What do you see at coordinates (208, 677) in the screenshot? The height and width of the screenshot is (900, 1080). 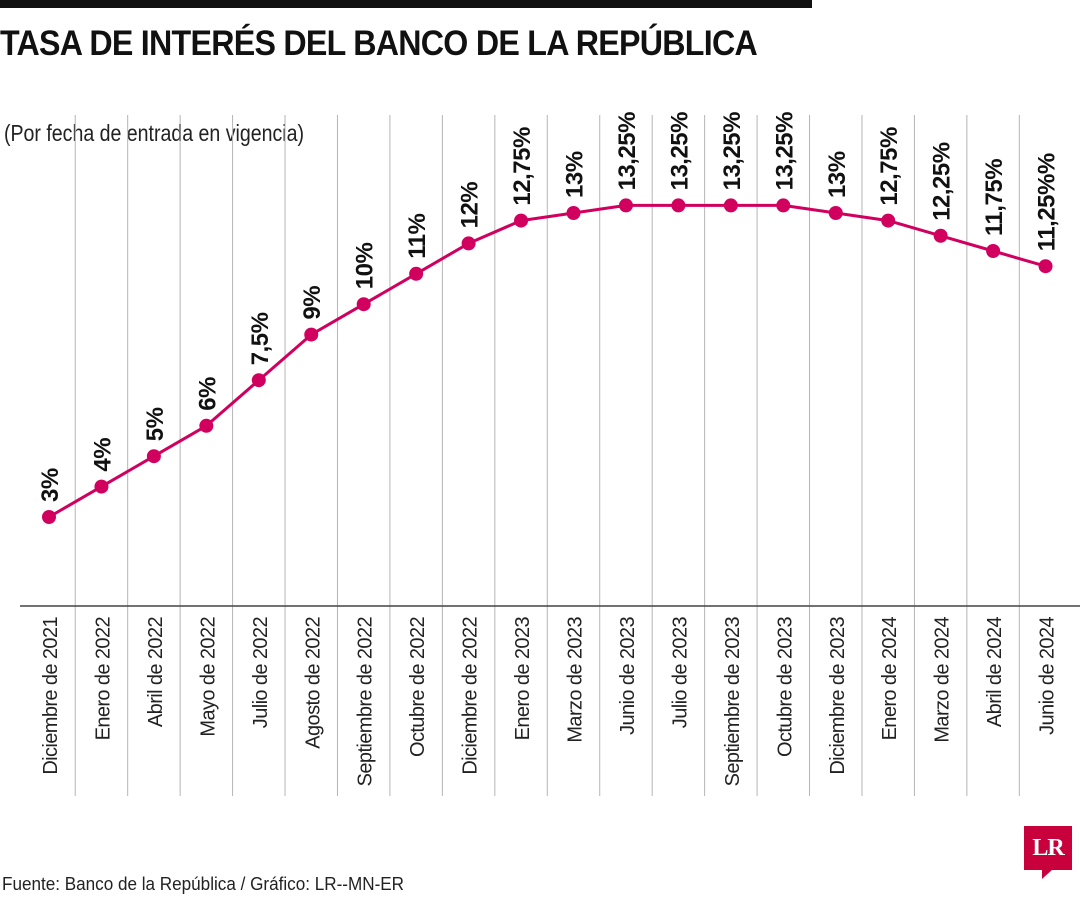 I see `x-tick-label: Mayo de 2022` at bounding box center [208, 677].